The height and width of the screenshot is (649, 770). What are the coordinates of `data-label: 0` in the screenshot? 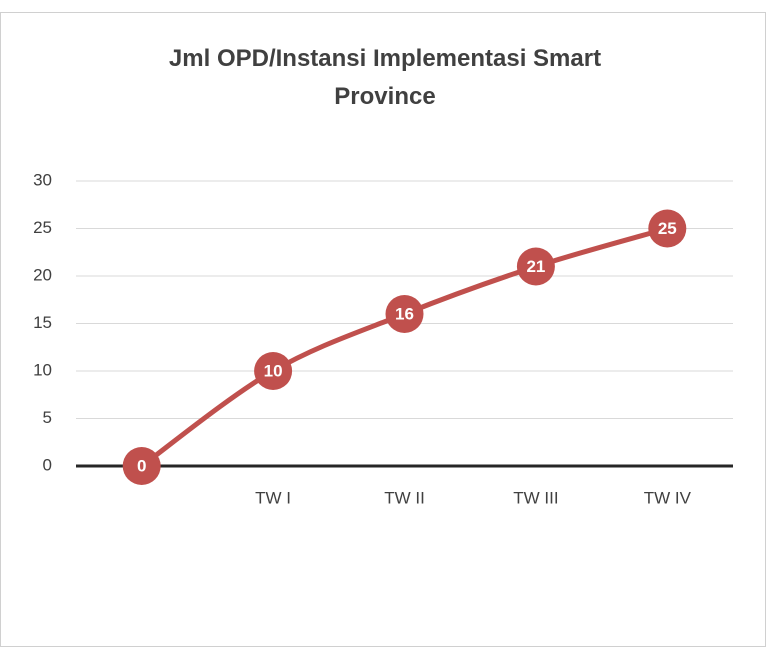 It's located at (141, 465).